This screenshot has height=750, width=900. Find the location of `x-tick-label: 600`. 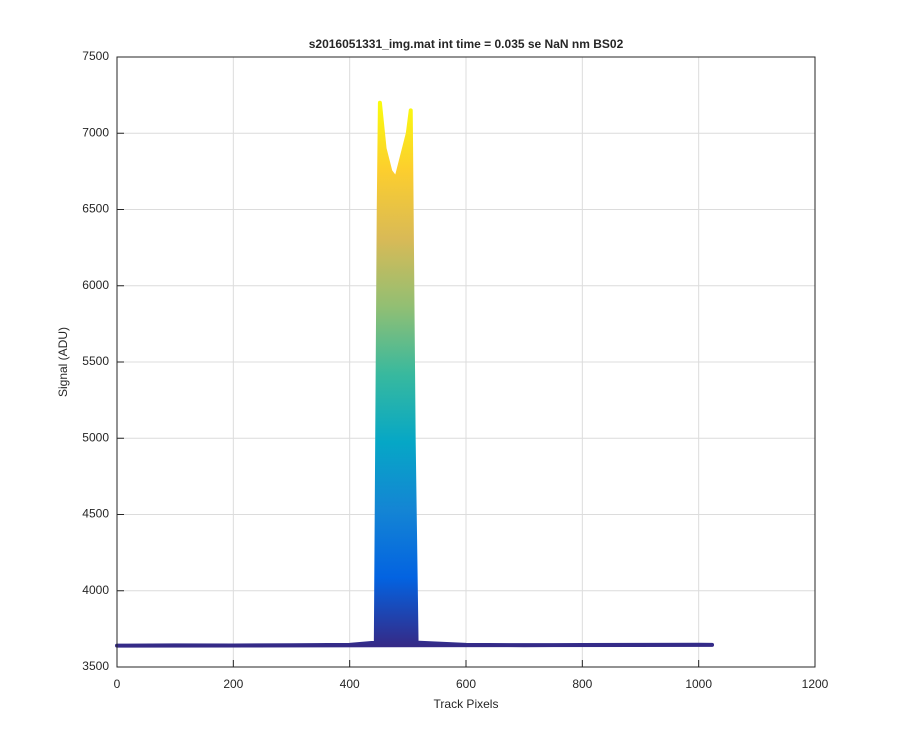

x-tick-label: 600 is located at coordinates (466, 684).